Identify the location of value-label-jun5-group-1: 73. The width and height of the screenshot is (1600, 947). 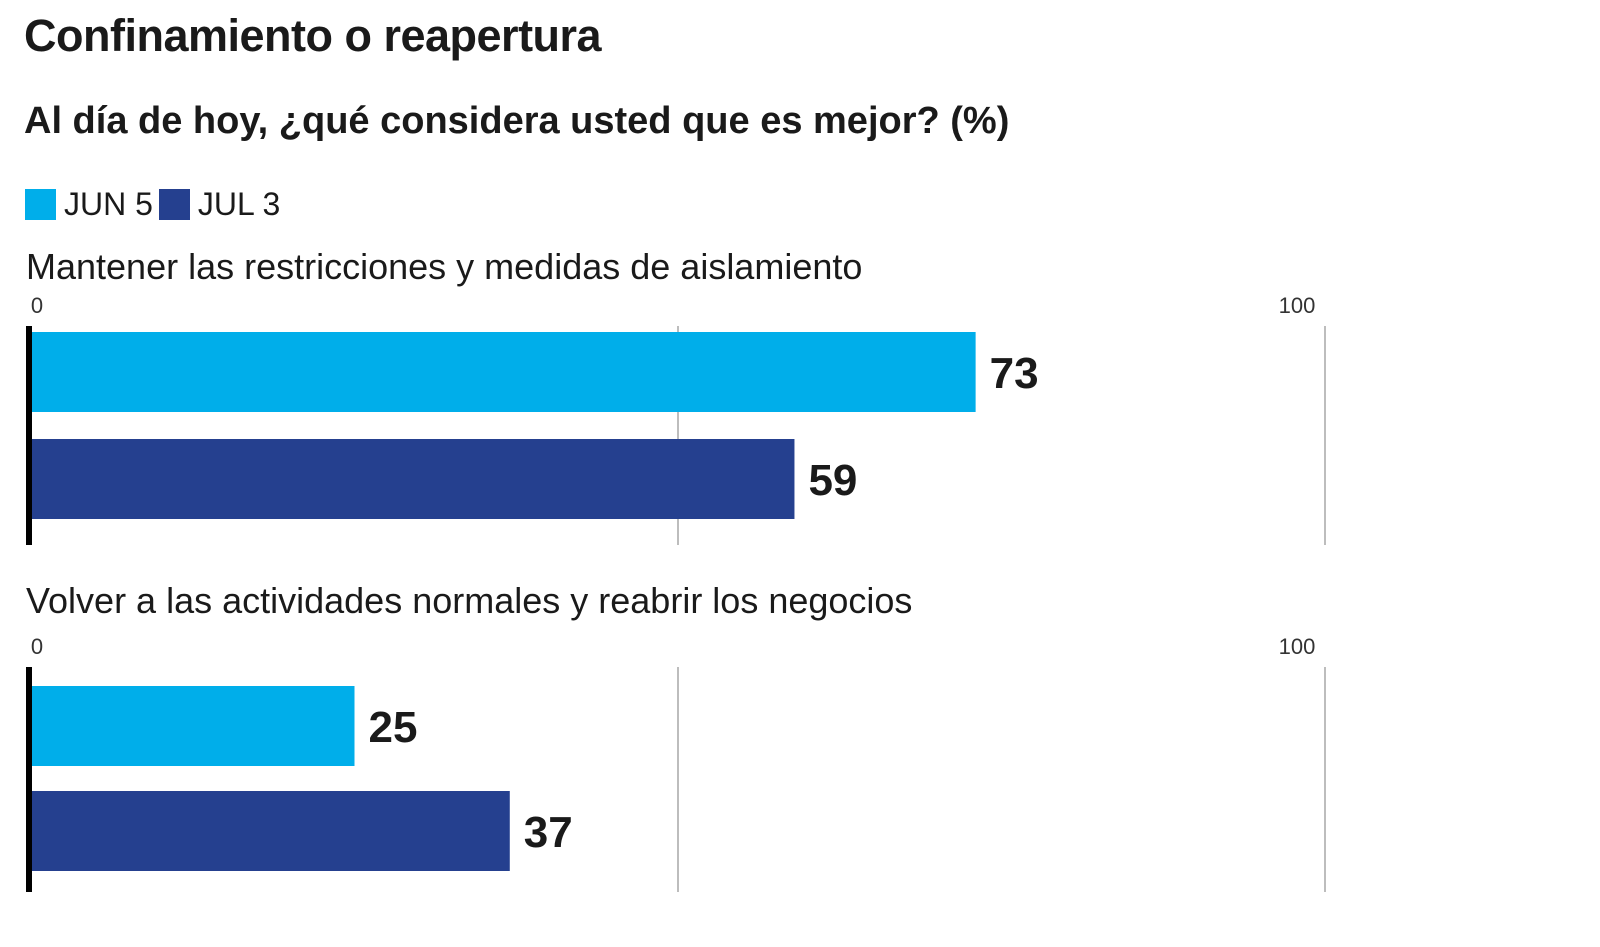
(1014, 373).